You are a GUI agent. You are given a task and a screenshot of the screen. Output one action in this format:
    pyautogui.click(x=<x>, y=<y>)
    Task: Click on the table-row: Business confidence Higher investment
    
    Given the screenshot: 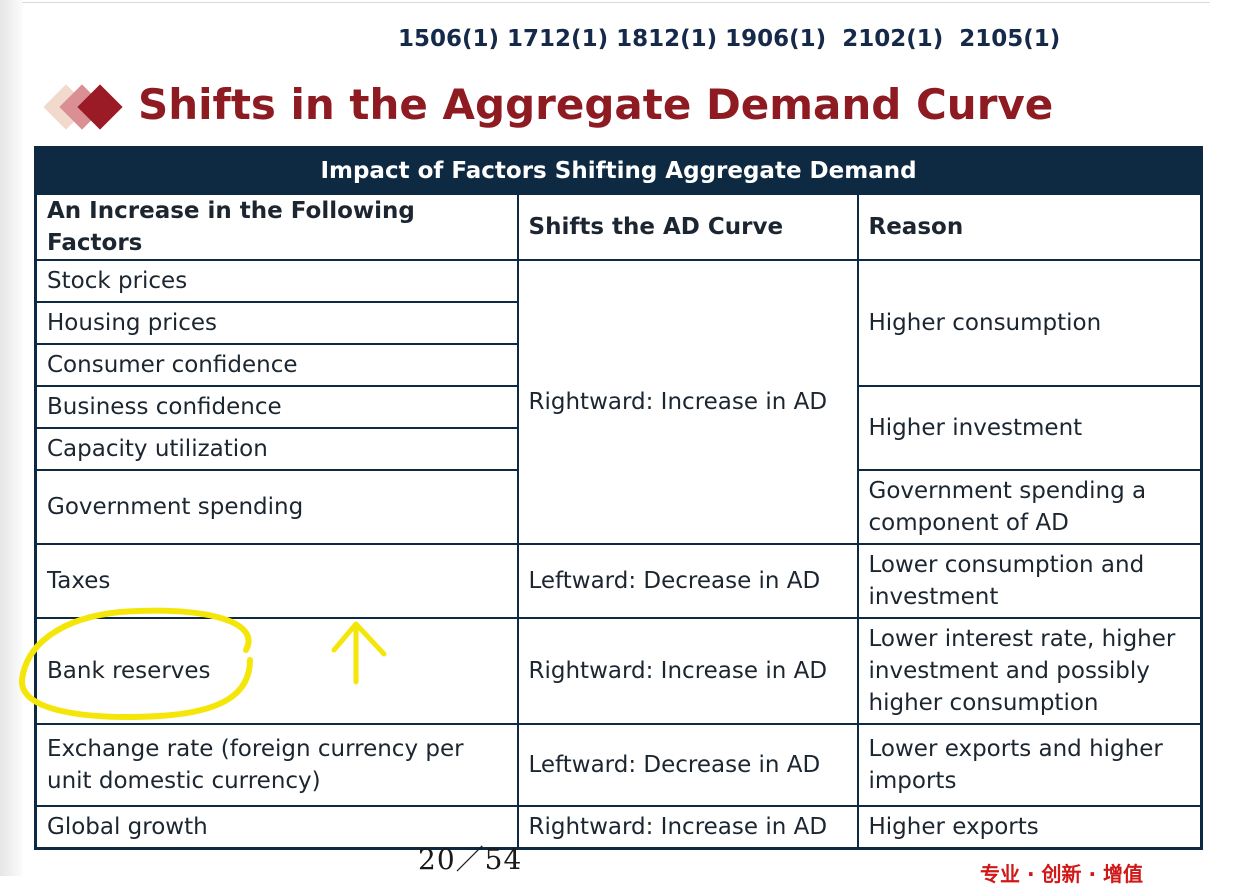 What is the action you would take?
    pyautogui.click(x=618, y=428)
    